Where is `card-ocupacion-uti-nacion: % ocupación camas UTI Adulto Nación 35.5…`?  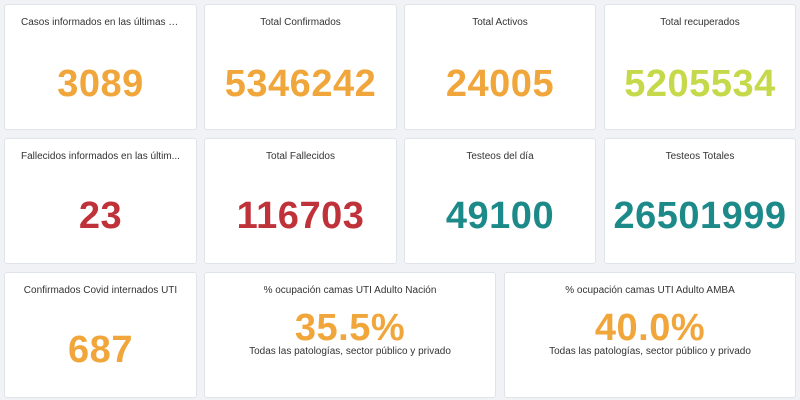 card-ocupacion-uti-nacion: % ocupación camas UTI Adulto Nación 35.5… is located at coordinates (350, 335).